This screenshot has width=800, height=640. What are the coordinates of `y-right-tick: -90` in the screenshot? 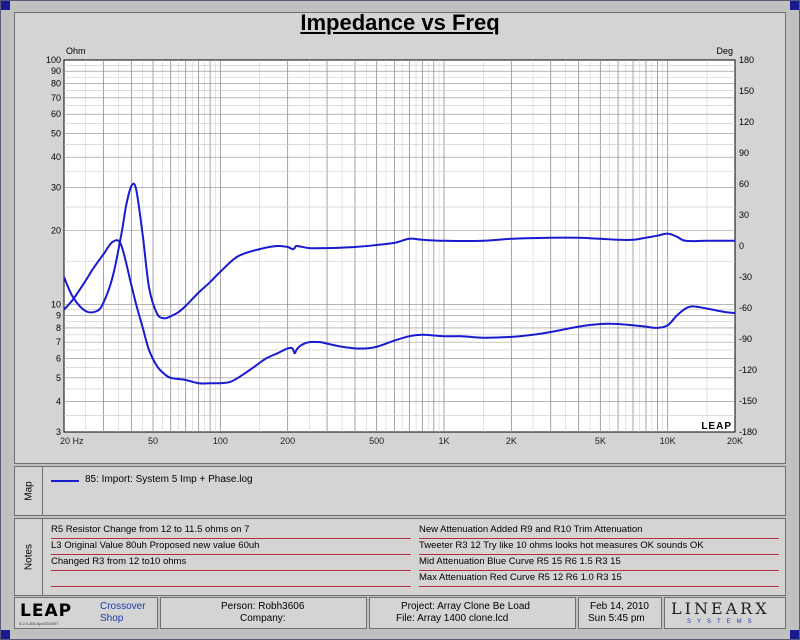 It's located at (745, 339).